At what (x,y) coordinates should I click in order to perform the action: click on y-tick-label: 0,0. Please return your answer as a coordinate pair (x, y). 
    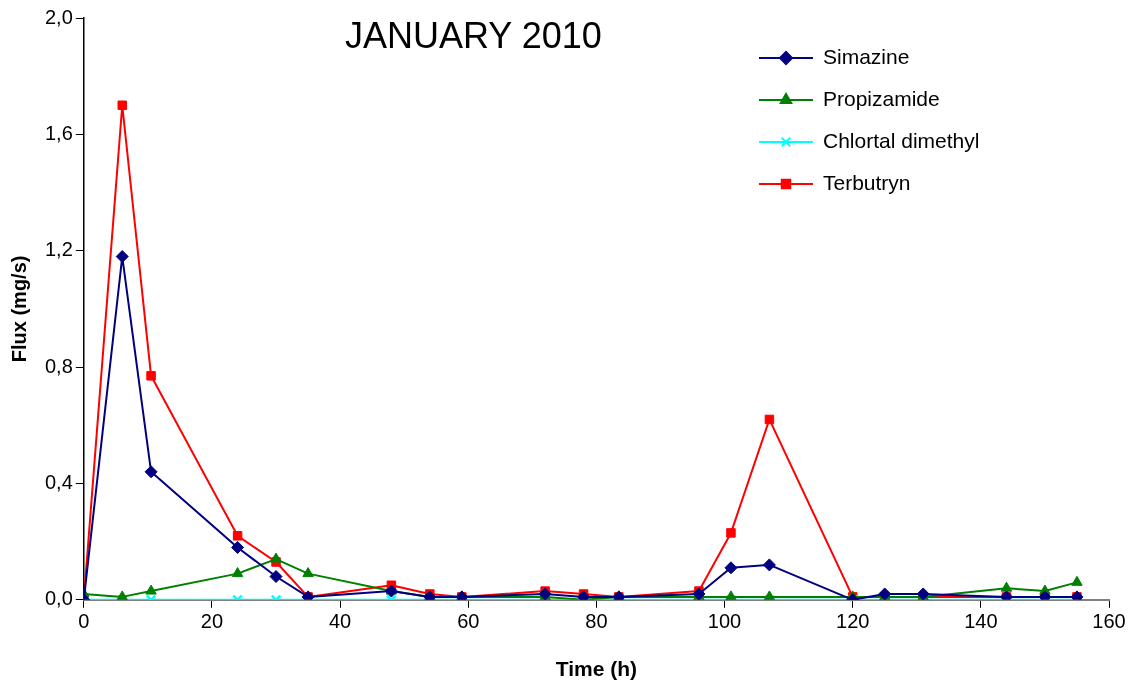
    Looking at the image, I should click on (58, 598).